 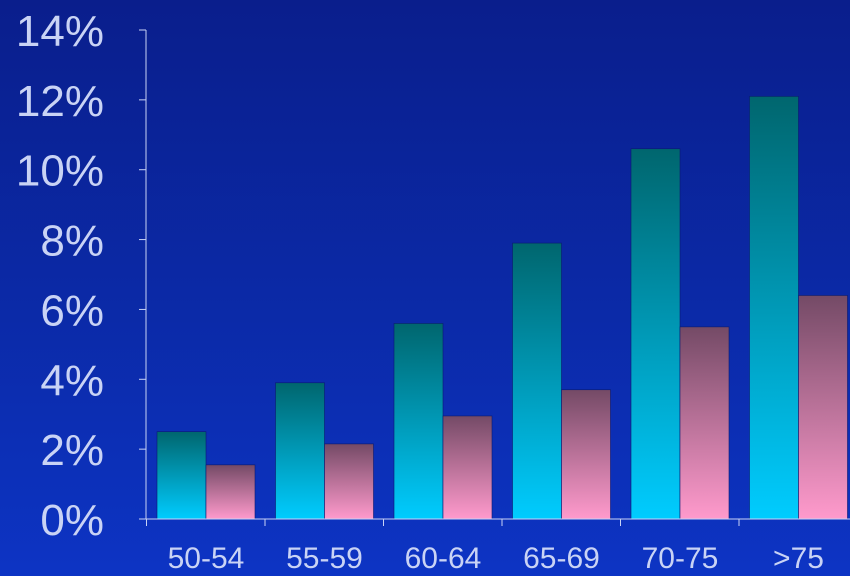 I want to click on y-tick-label: 2%, so click(x=72, y=450).